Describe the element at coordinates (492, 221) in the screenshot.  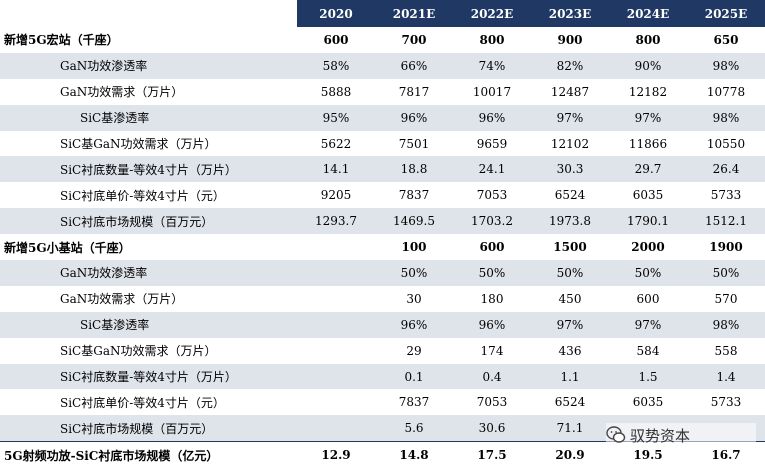
I see `row-value: 1703.2` at that location.